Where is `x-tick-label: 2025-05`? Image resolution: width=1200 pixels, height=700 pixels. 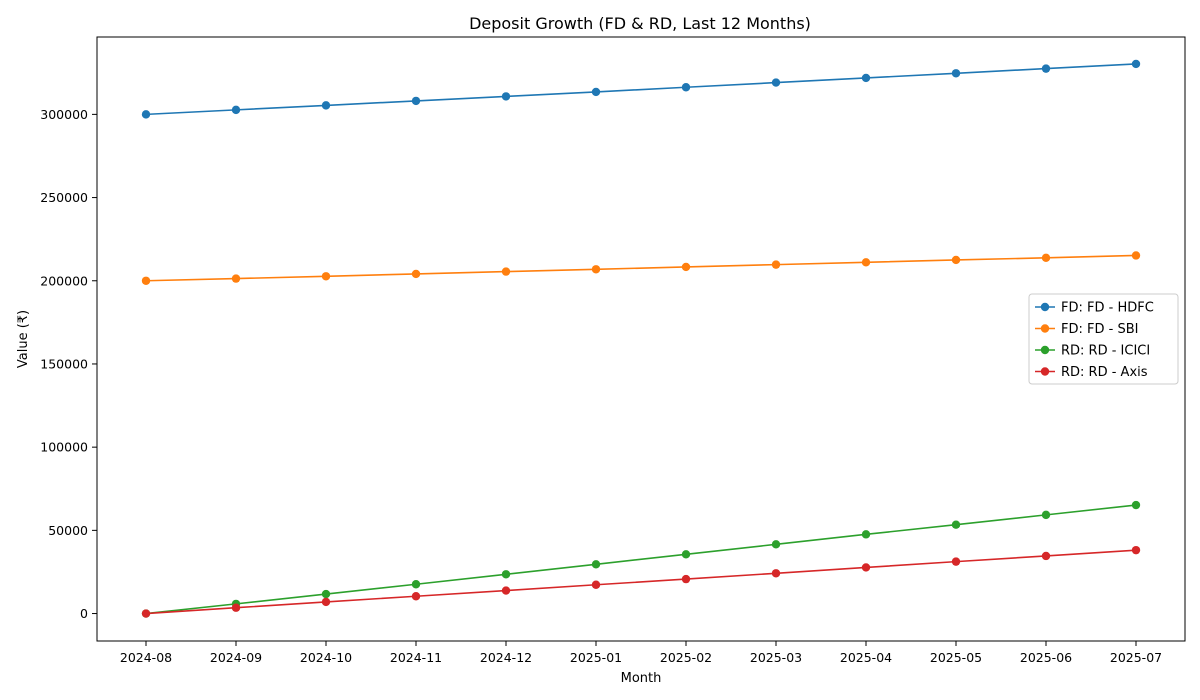
x-tick-label: 2025-05 is located at coordinates (956, 657).